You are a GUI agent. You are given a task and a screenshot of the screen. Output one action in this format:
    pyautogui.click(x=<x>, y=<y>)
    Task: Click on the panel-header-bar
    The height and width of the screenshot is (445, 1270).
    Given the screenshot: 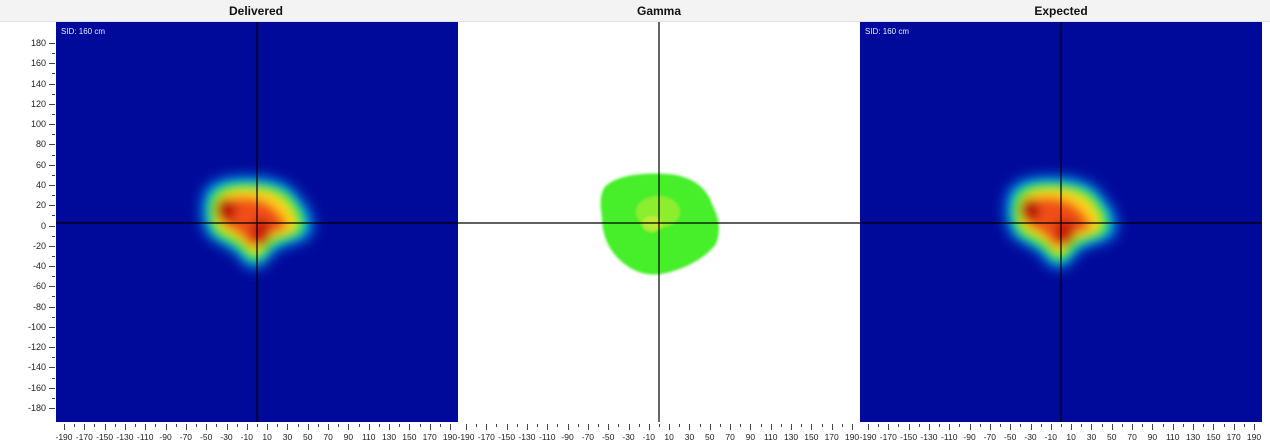 What is the action you would take?
    pyautogui.click(x=635, y=11)
    